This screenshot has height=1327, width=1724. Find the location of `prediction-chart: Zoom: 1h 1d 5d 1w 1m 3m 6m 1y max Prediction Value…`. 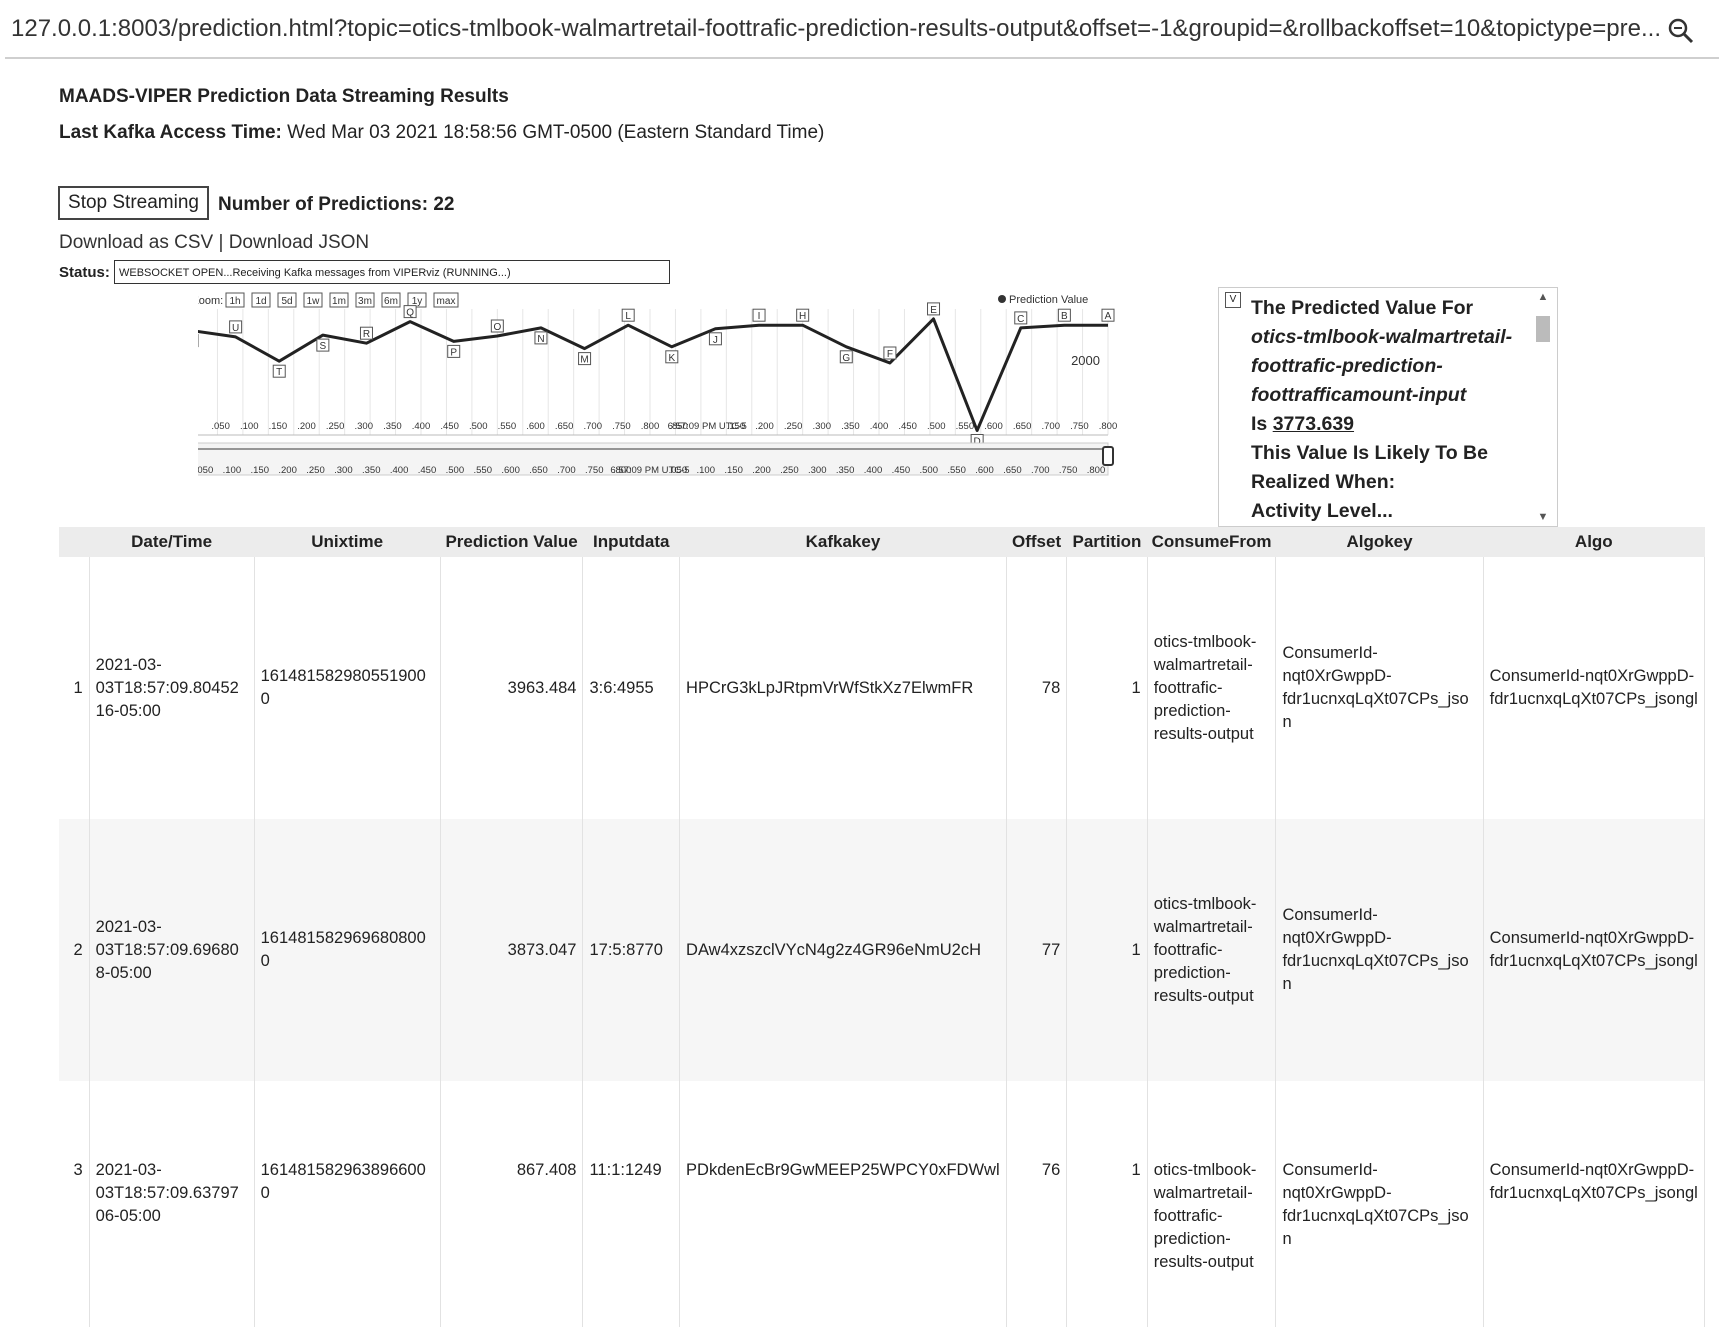

prediction-chart: Zoom: 1h 1d 5d 1w 1m 3m 6m 1y max Prediction Value… is located at coordinates (701, 407).